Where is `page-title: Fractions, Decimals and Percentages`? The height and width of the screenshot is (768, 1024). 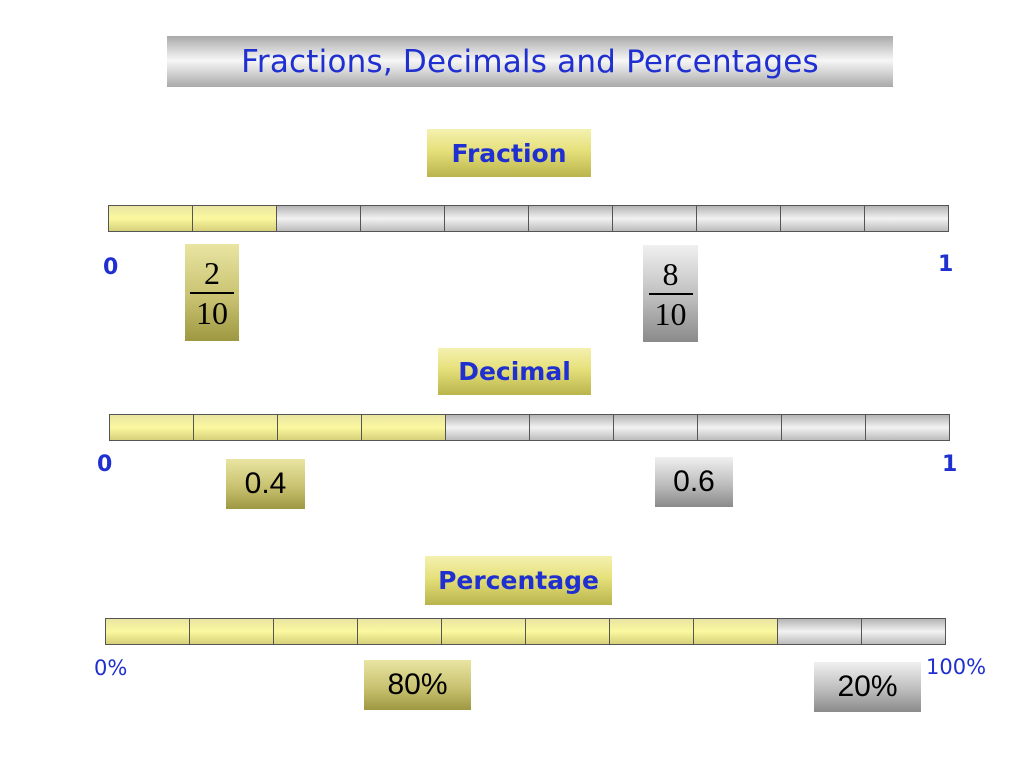 page-title: Fractions, Decimals and Percentages is located at coordinates (530, 61).